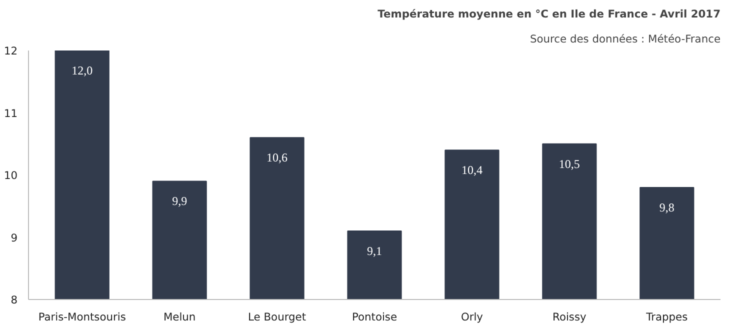 The image size is (730, 326). What do you see at coordinates (11, 51) in the screenshot?
I see `y-tick-label: 12` at bounding box center [11, 51].